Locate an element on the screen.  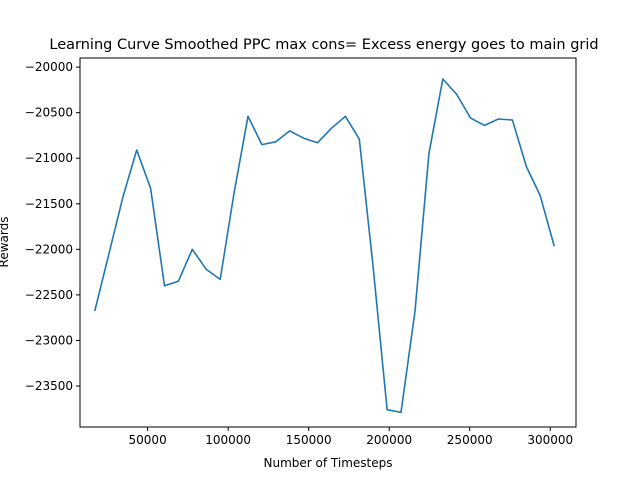
y-axis-label: Rewards is located at coordinates (5, 242).